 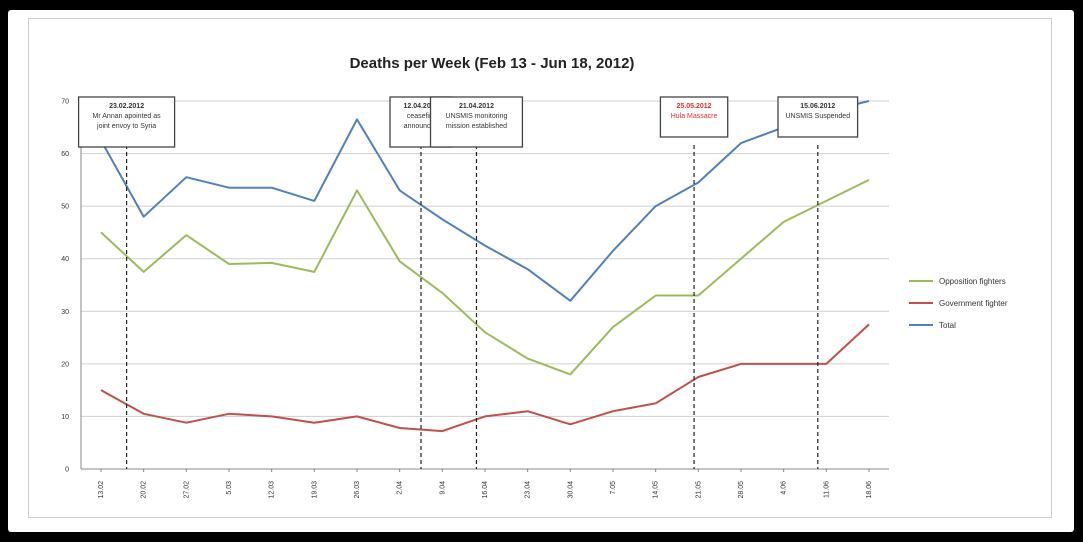 I want to click on x-tick-label: 16.04, so click(x=485, y=490).